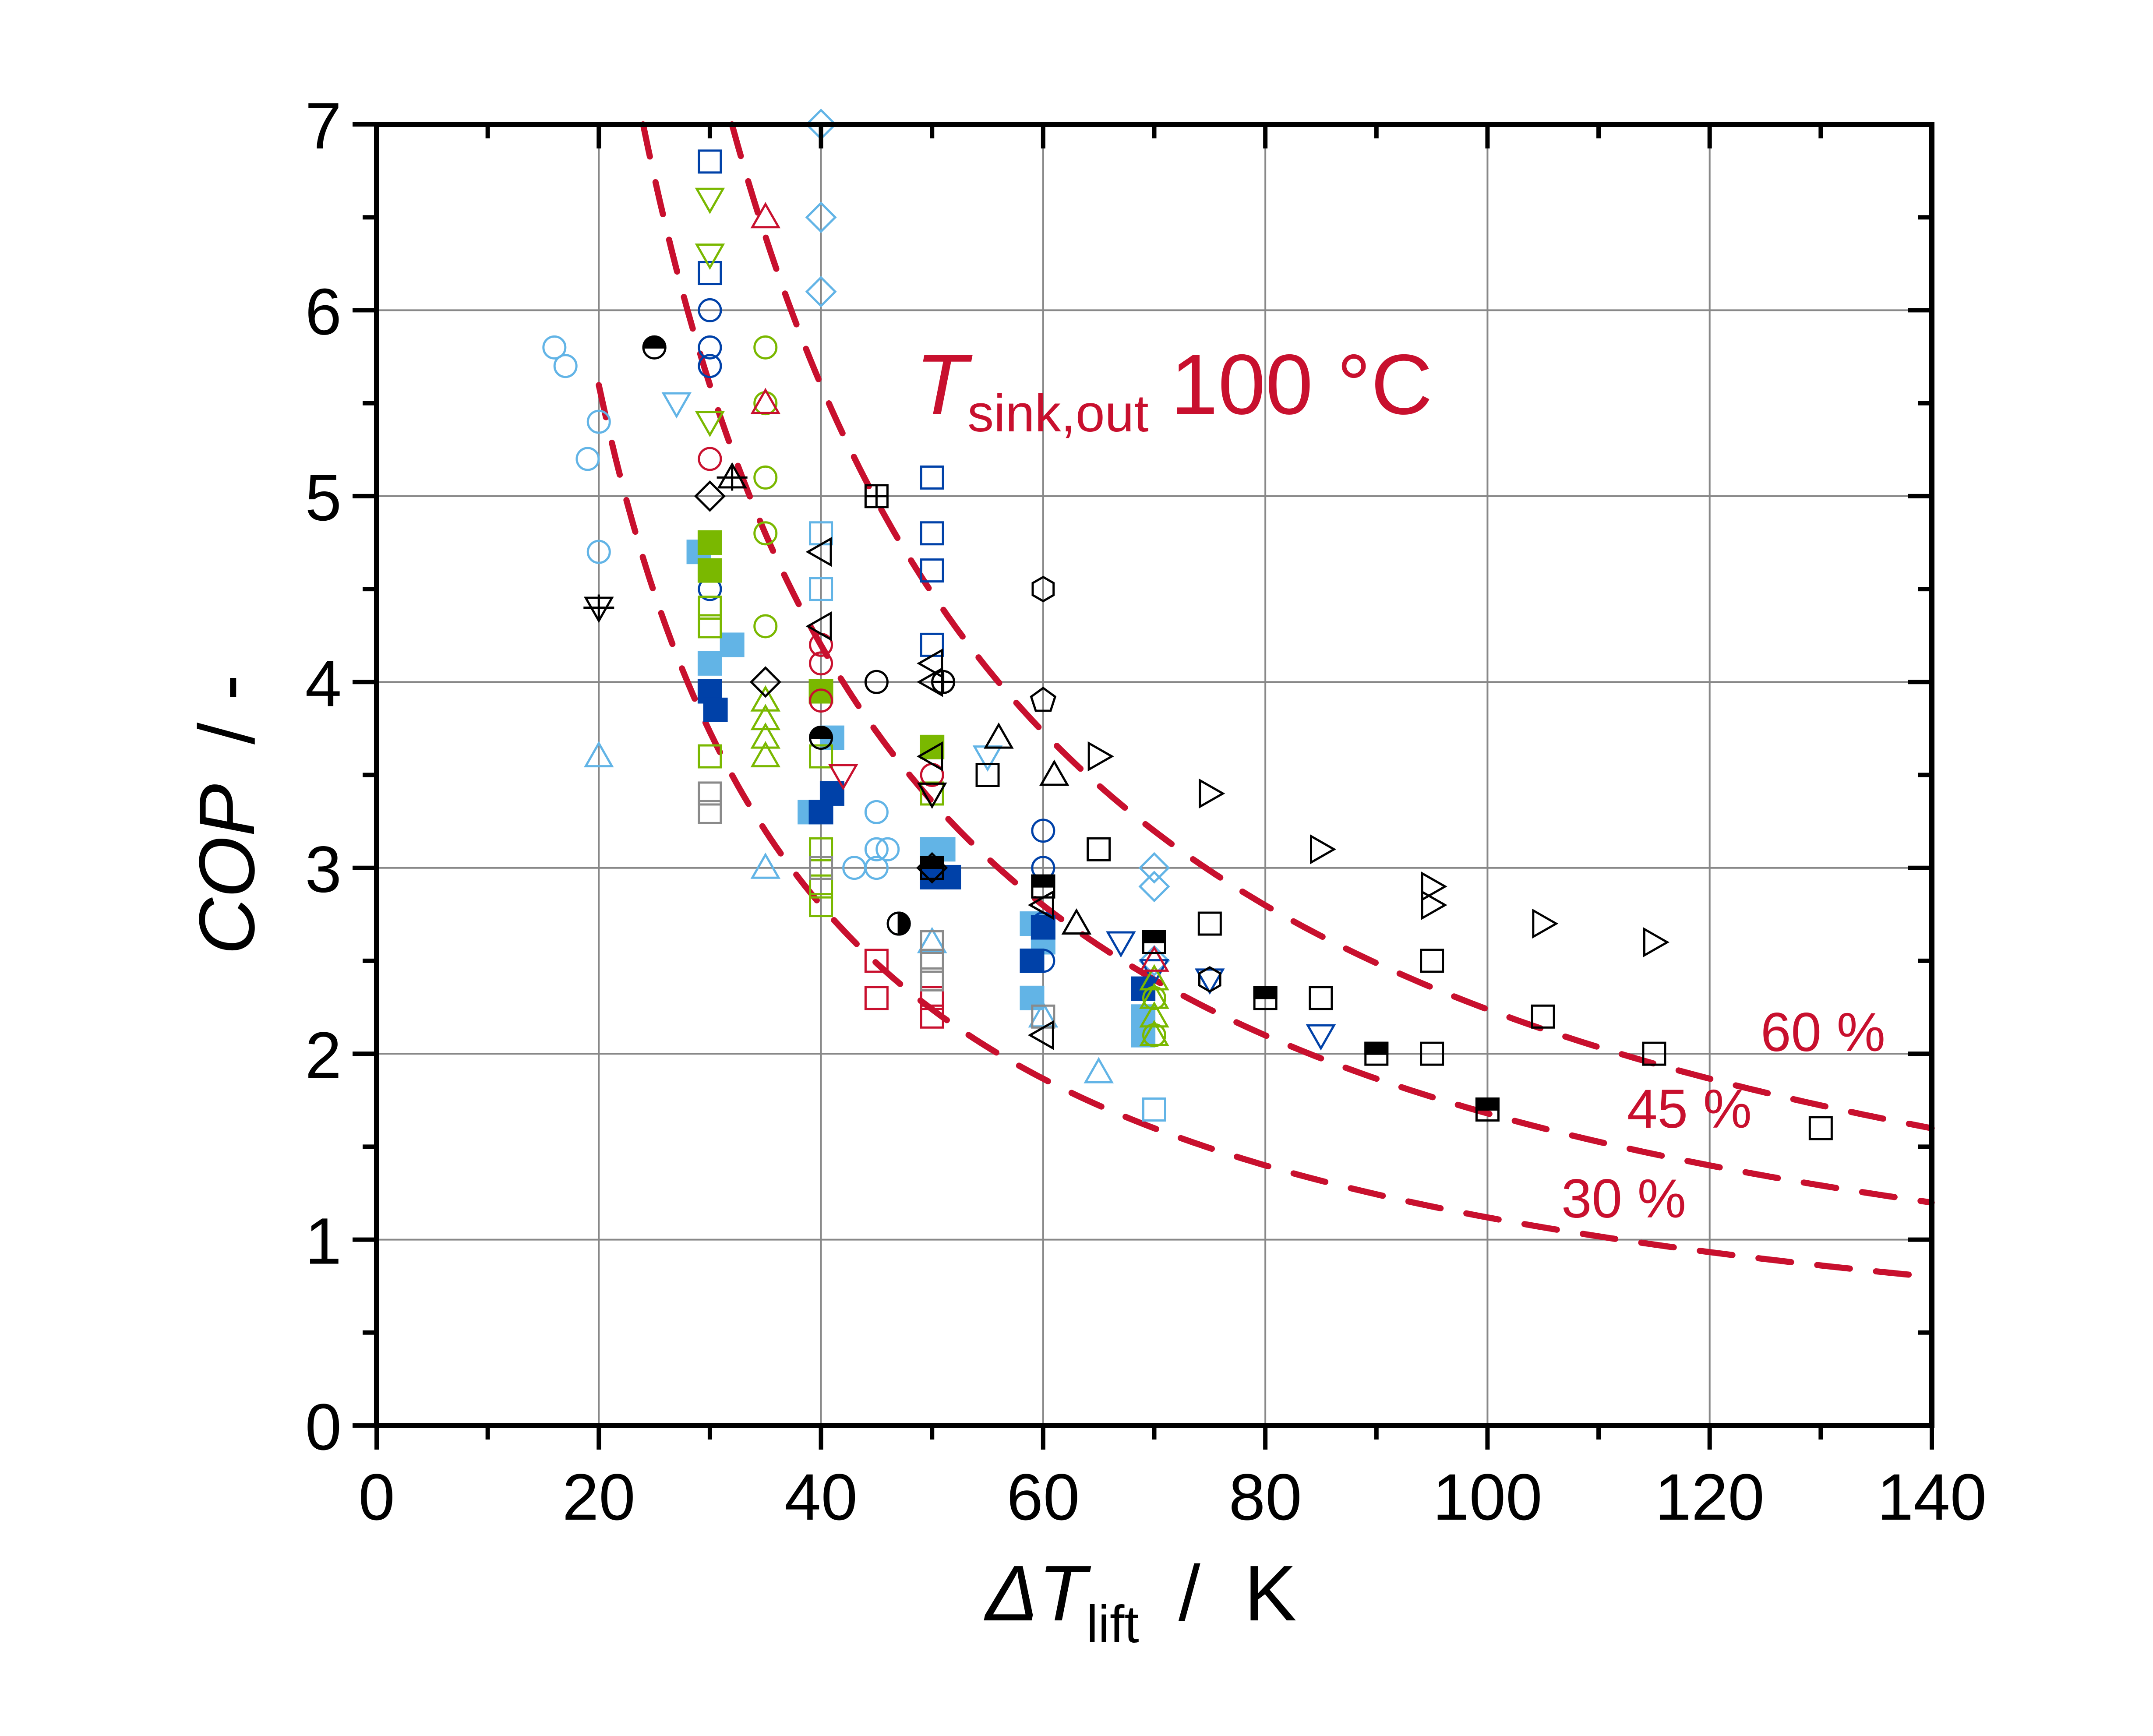 This screenshot has width=2153, height=1736. Describe the element at coordinates (1302, 384) in the screenshot. I see `annotation-value: 100 °C` at that location.